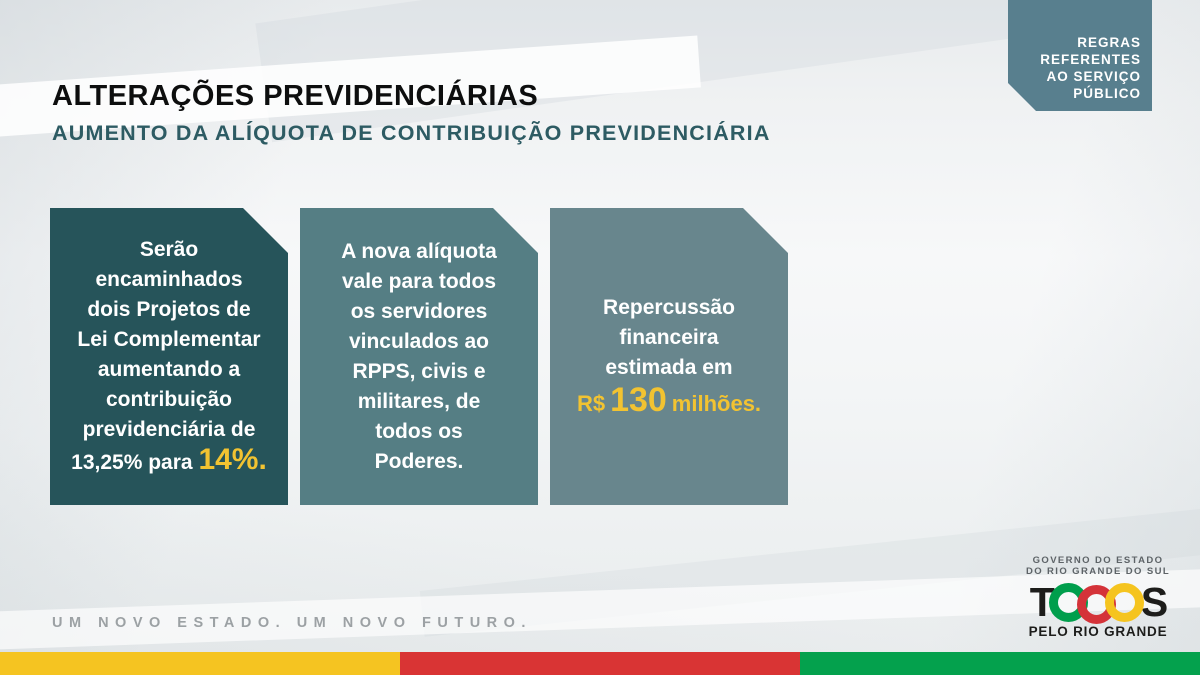 The height and width of the screenshot is (675, 1200). I want to click on bottom-stripe-bar, so click(600, 663).